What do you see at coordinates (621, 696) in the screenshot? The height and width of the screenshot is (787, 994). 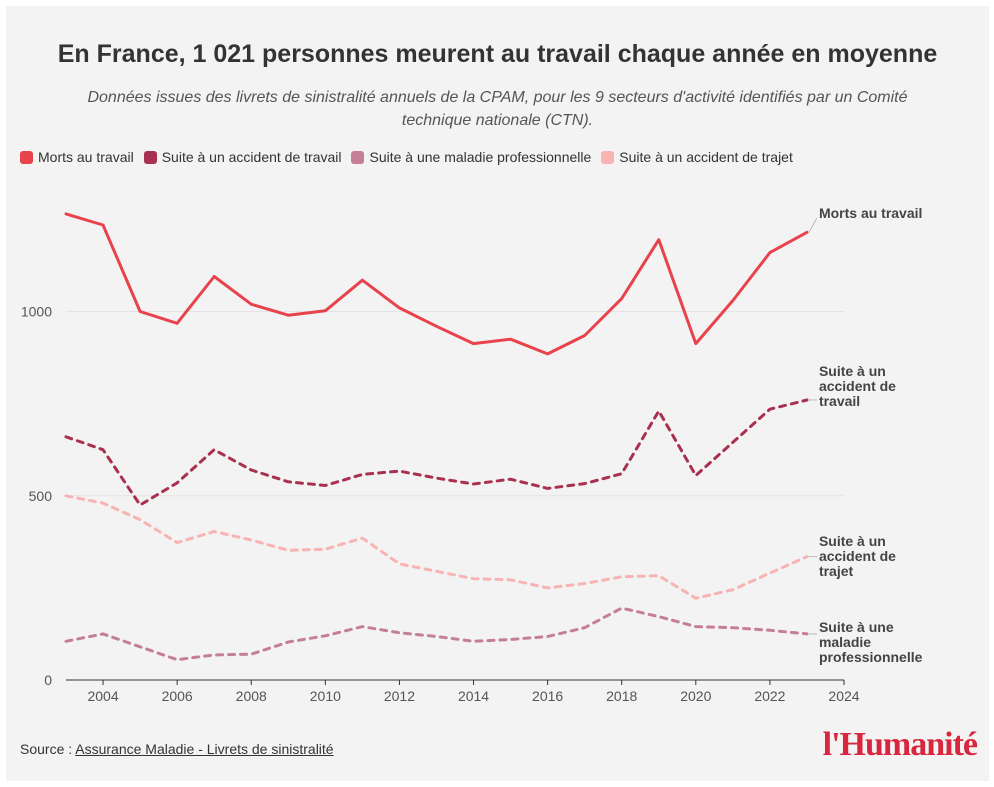 I see `x-tick-label: 2018` at bounding box center [621, 696].